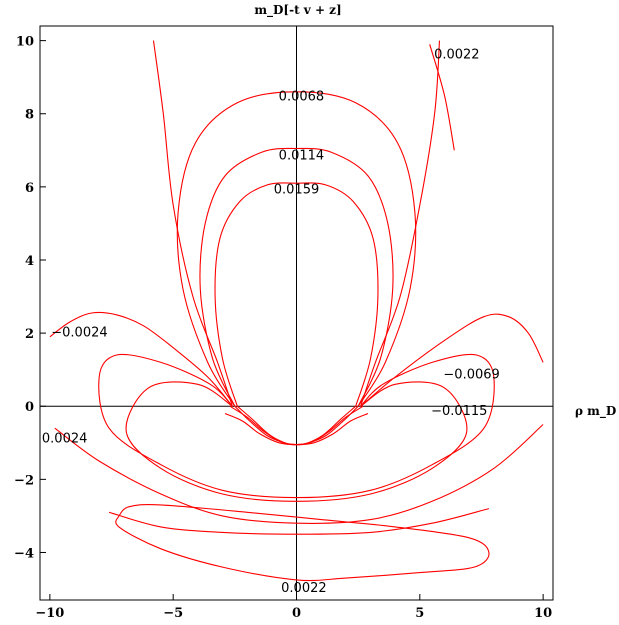  Describe the element at coordinates (25, 42) in the screenshot. I see `y-tick-label: 10` at that location.